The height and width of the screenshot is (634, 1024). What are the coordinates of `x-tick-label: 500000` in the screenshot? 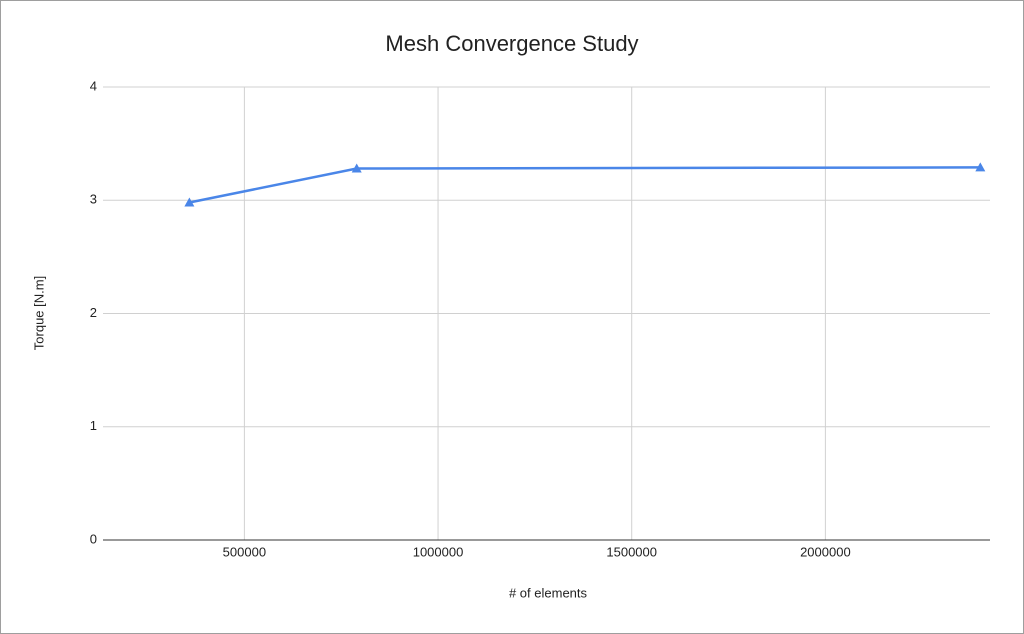 It's located at (244, 551).